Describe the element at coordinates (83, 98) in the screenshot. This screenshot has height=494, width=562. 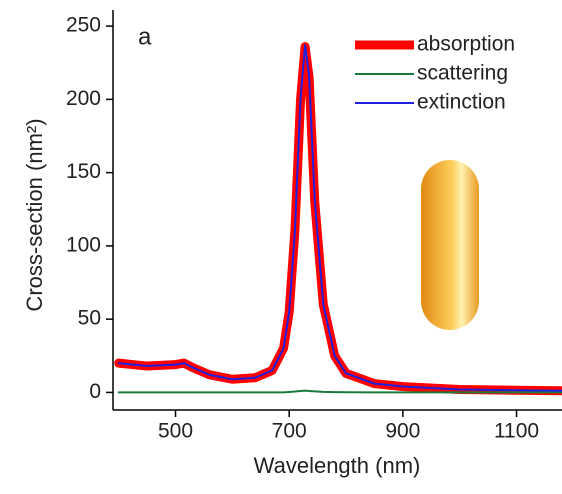
I see `y-tick-label: 200` at that location.